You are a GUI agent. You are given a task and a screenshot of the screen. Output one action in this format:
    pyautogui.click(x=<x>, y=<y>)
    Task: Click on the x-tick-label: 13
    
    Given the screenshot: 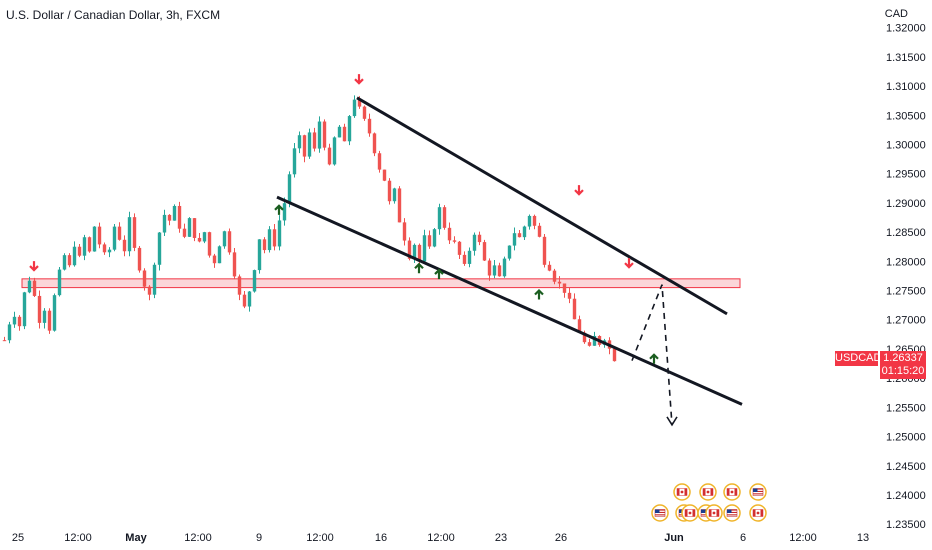 What is the action you would take?
    pyautogui.click(x=863, y=538)
    